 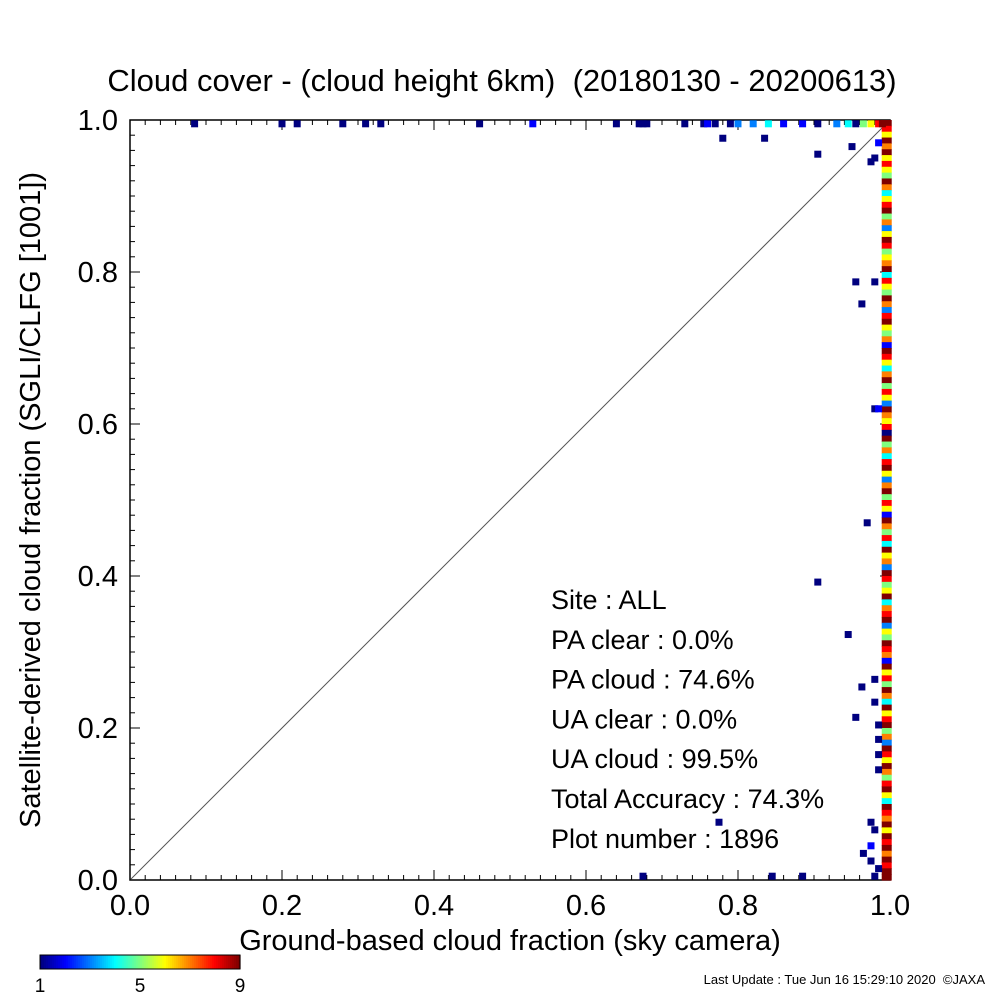 I want to click on y-tick-label: 1.0, so click(x=98, y=121).